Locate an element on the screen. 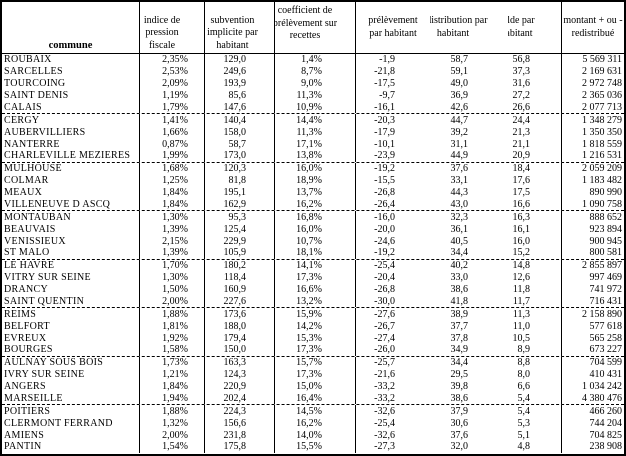  cell-montant: 2 972 748 is located at coordinates (602, 84).